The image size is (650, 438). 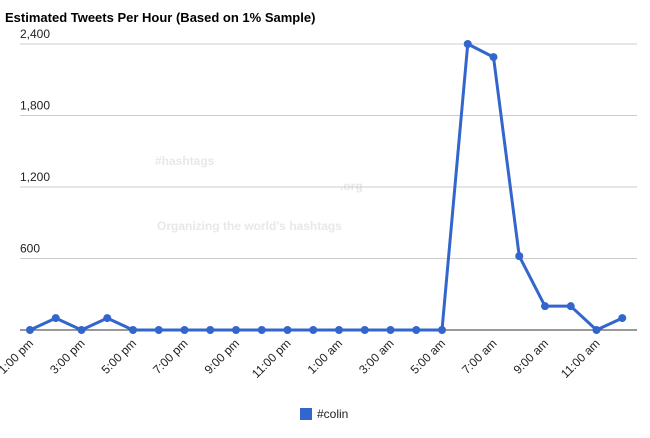 What do you see at coordinates (185, 161) in the screenshot?
I see `watermark-logo: #hashtags` at bounding box center [185, 161].